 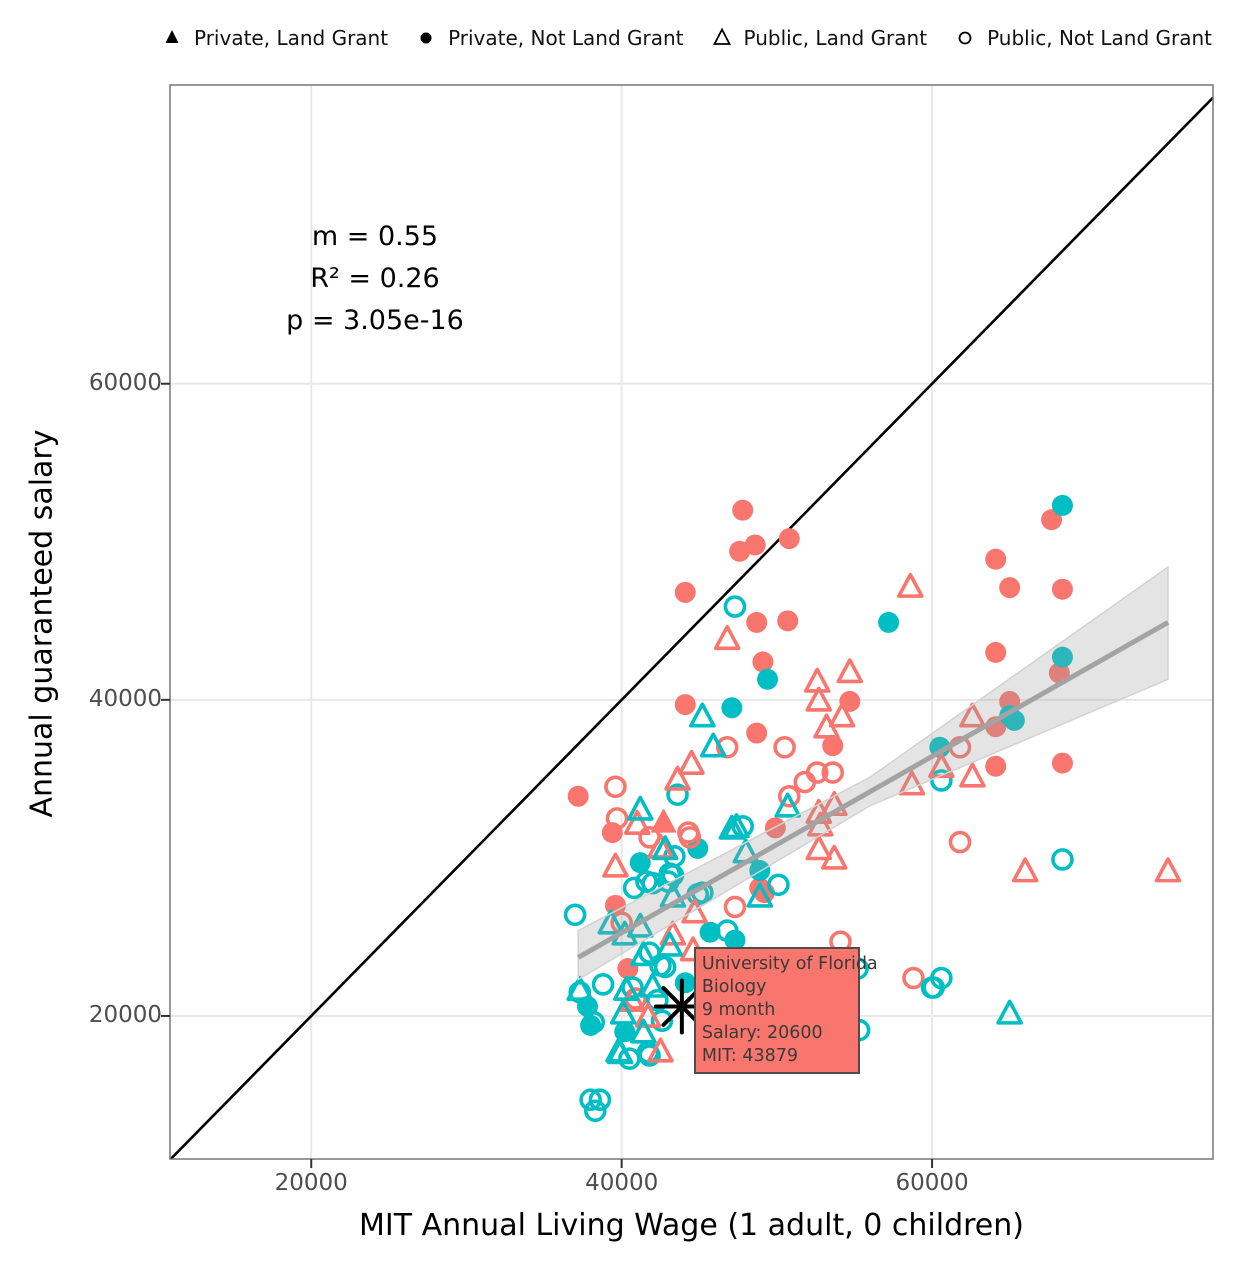 What do you see at coordinates (549, 38) in the screenshot?
I see `legend-item-private-not-land-grant: Private, Not Land Grant` at bounding box center [549, 38].